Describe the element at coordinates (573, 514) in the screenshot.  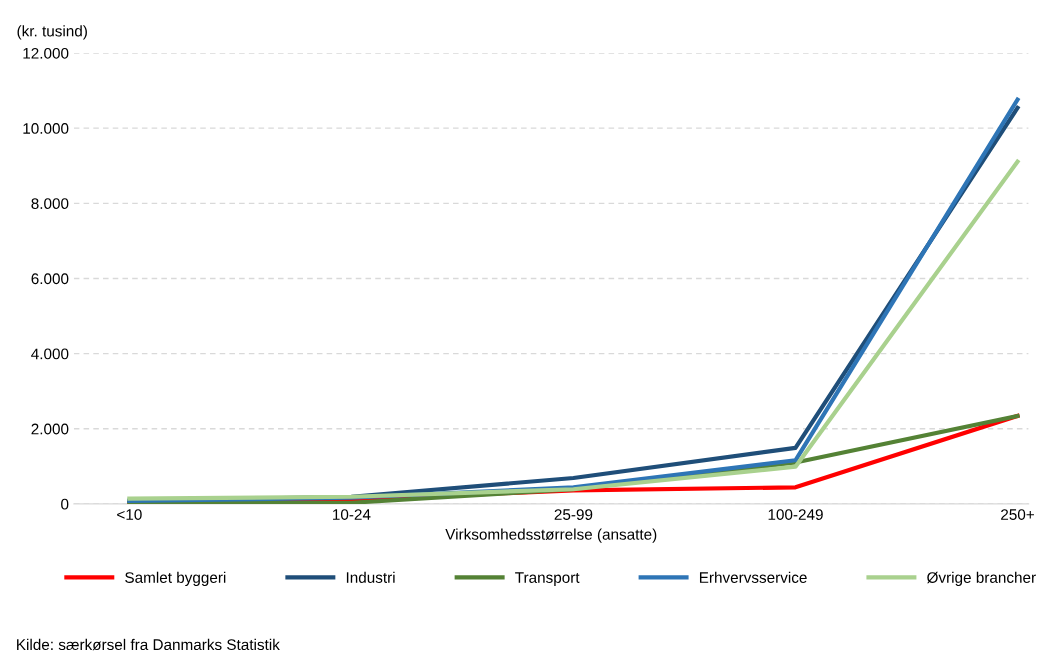
I see `x-tick-label: 25-99` at that location.